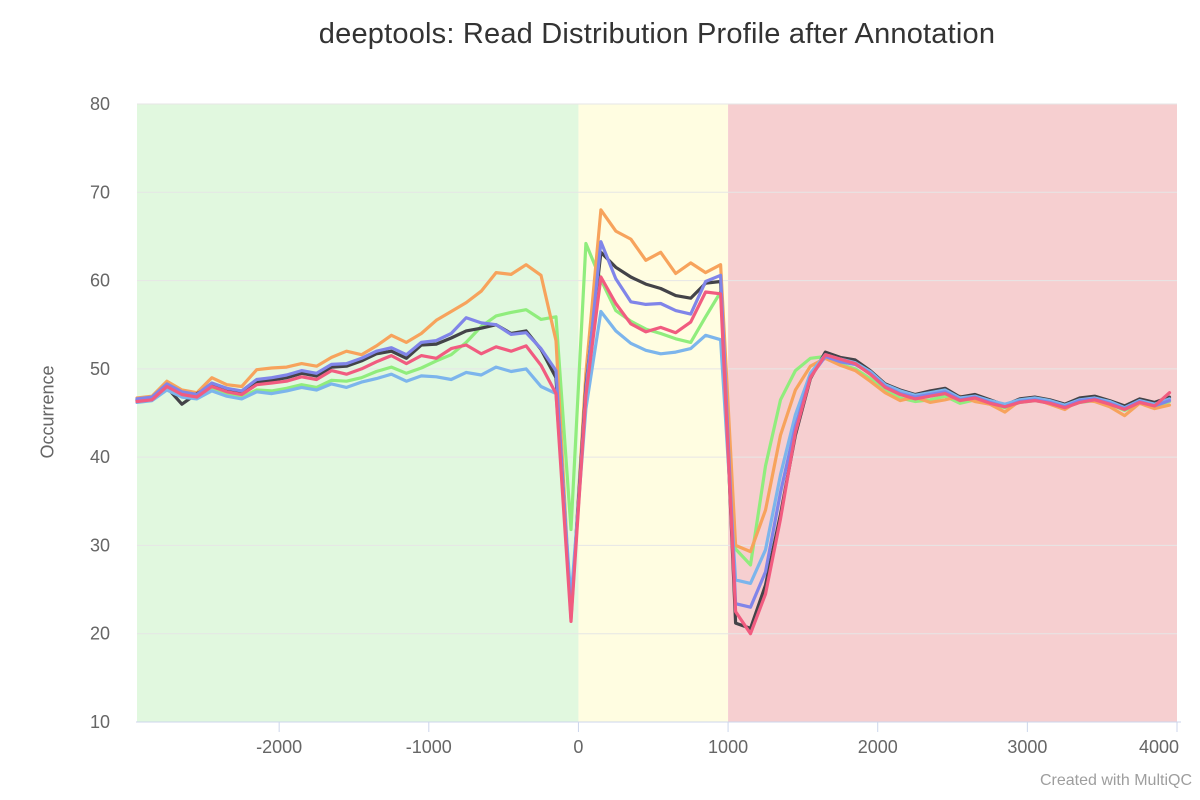 The height and width of the screenshot is (800, 1200). Describe the element at coordinates (100, 545) in the screenshot. I see `y-tick-label: 30` at that location.